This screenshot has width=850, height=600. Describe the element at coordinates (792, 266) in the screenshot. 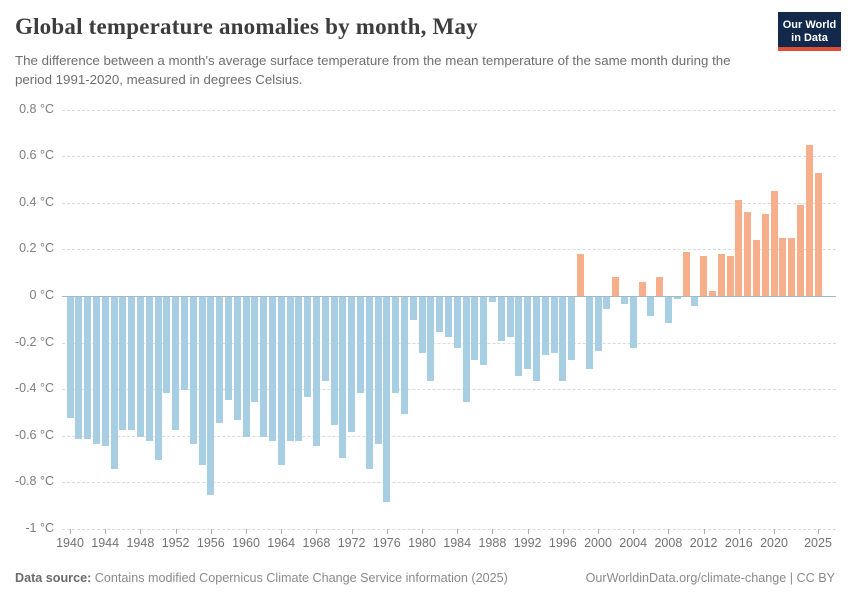

I see `bar-2022` at that location.